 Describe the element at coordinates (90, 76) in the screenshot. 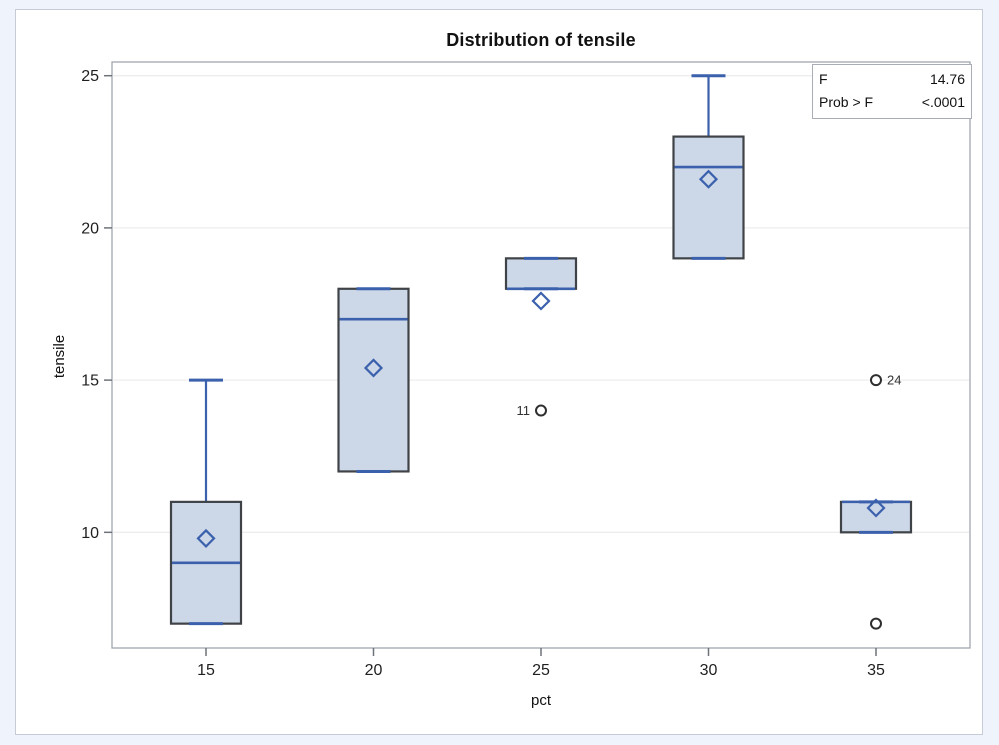

I see `y-tick-label: 25` at that location.